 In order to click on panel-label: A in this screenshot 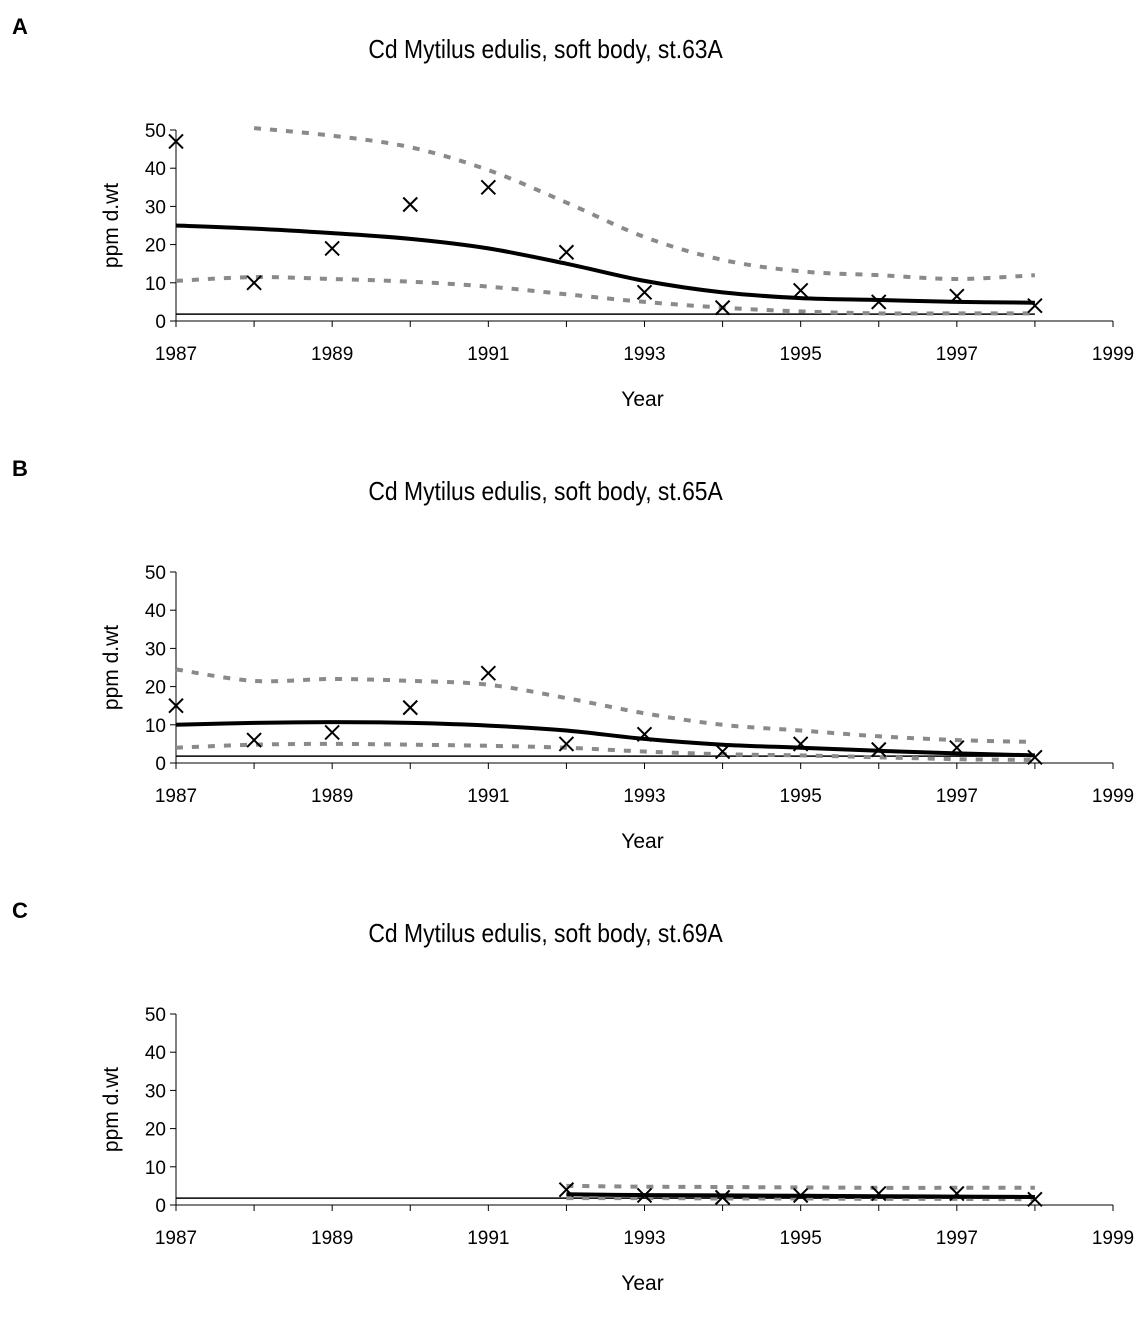, I will do `click(20, 26)`.